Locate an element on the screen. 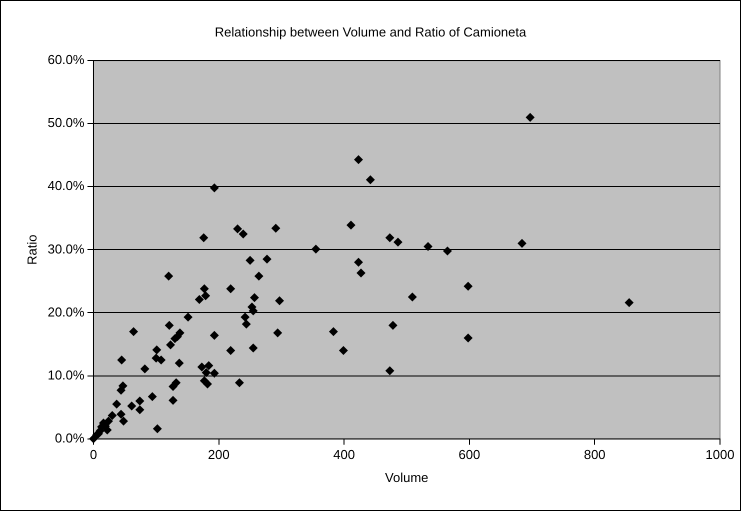  y-axis-title: Ratio is located at coordinates (32, 249).